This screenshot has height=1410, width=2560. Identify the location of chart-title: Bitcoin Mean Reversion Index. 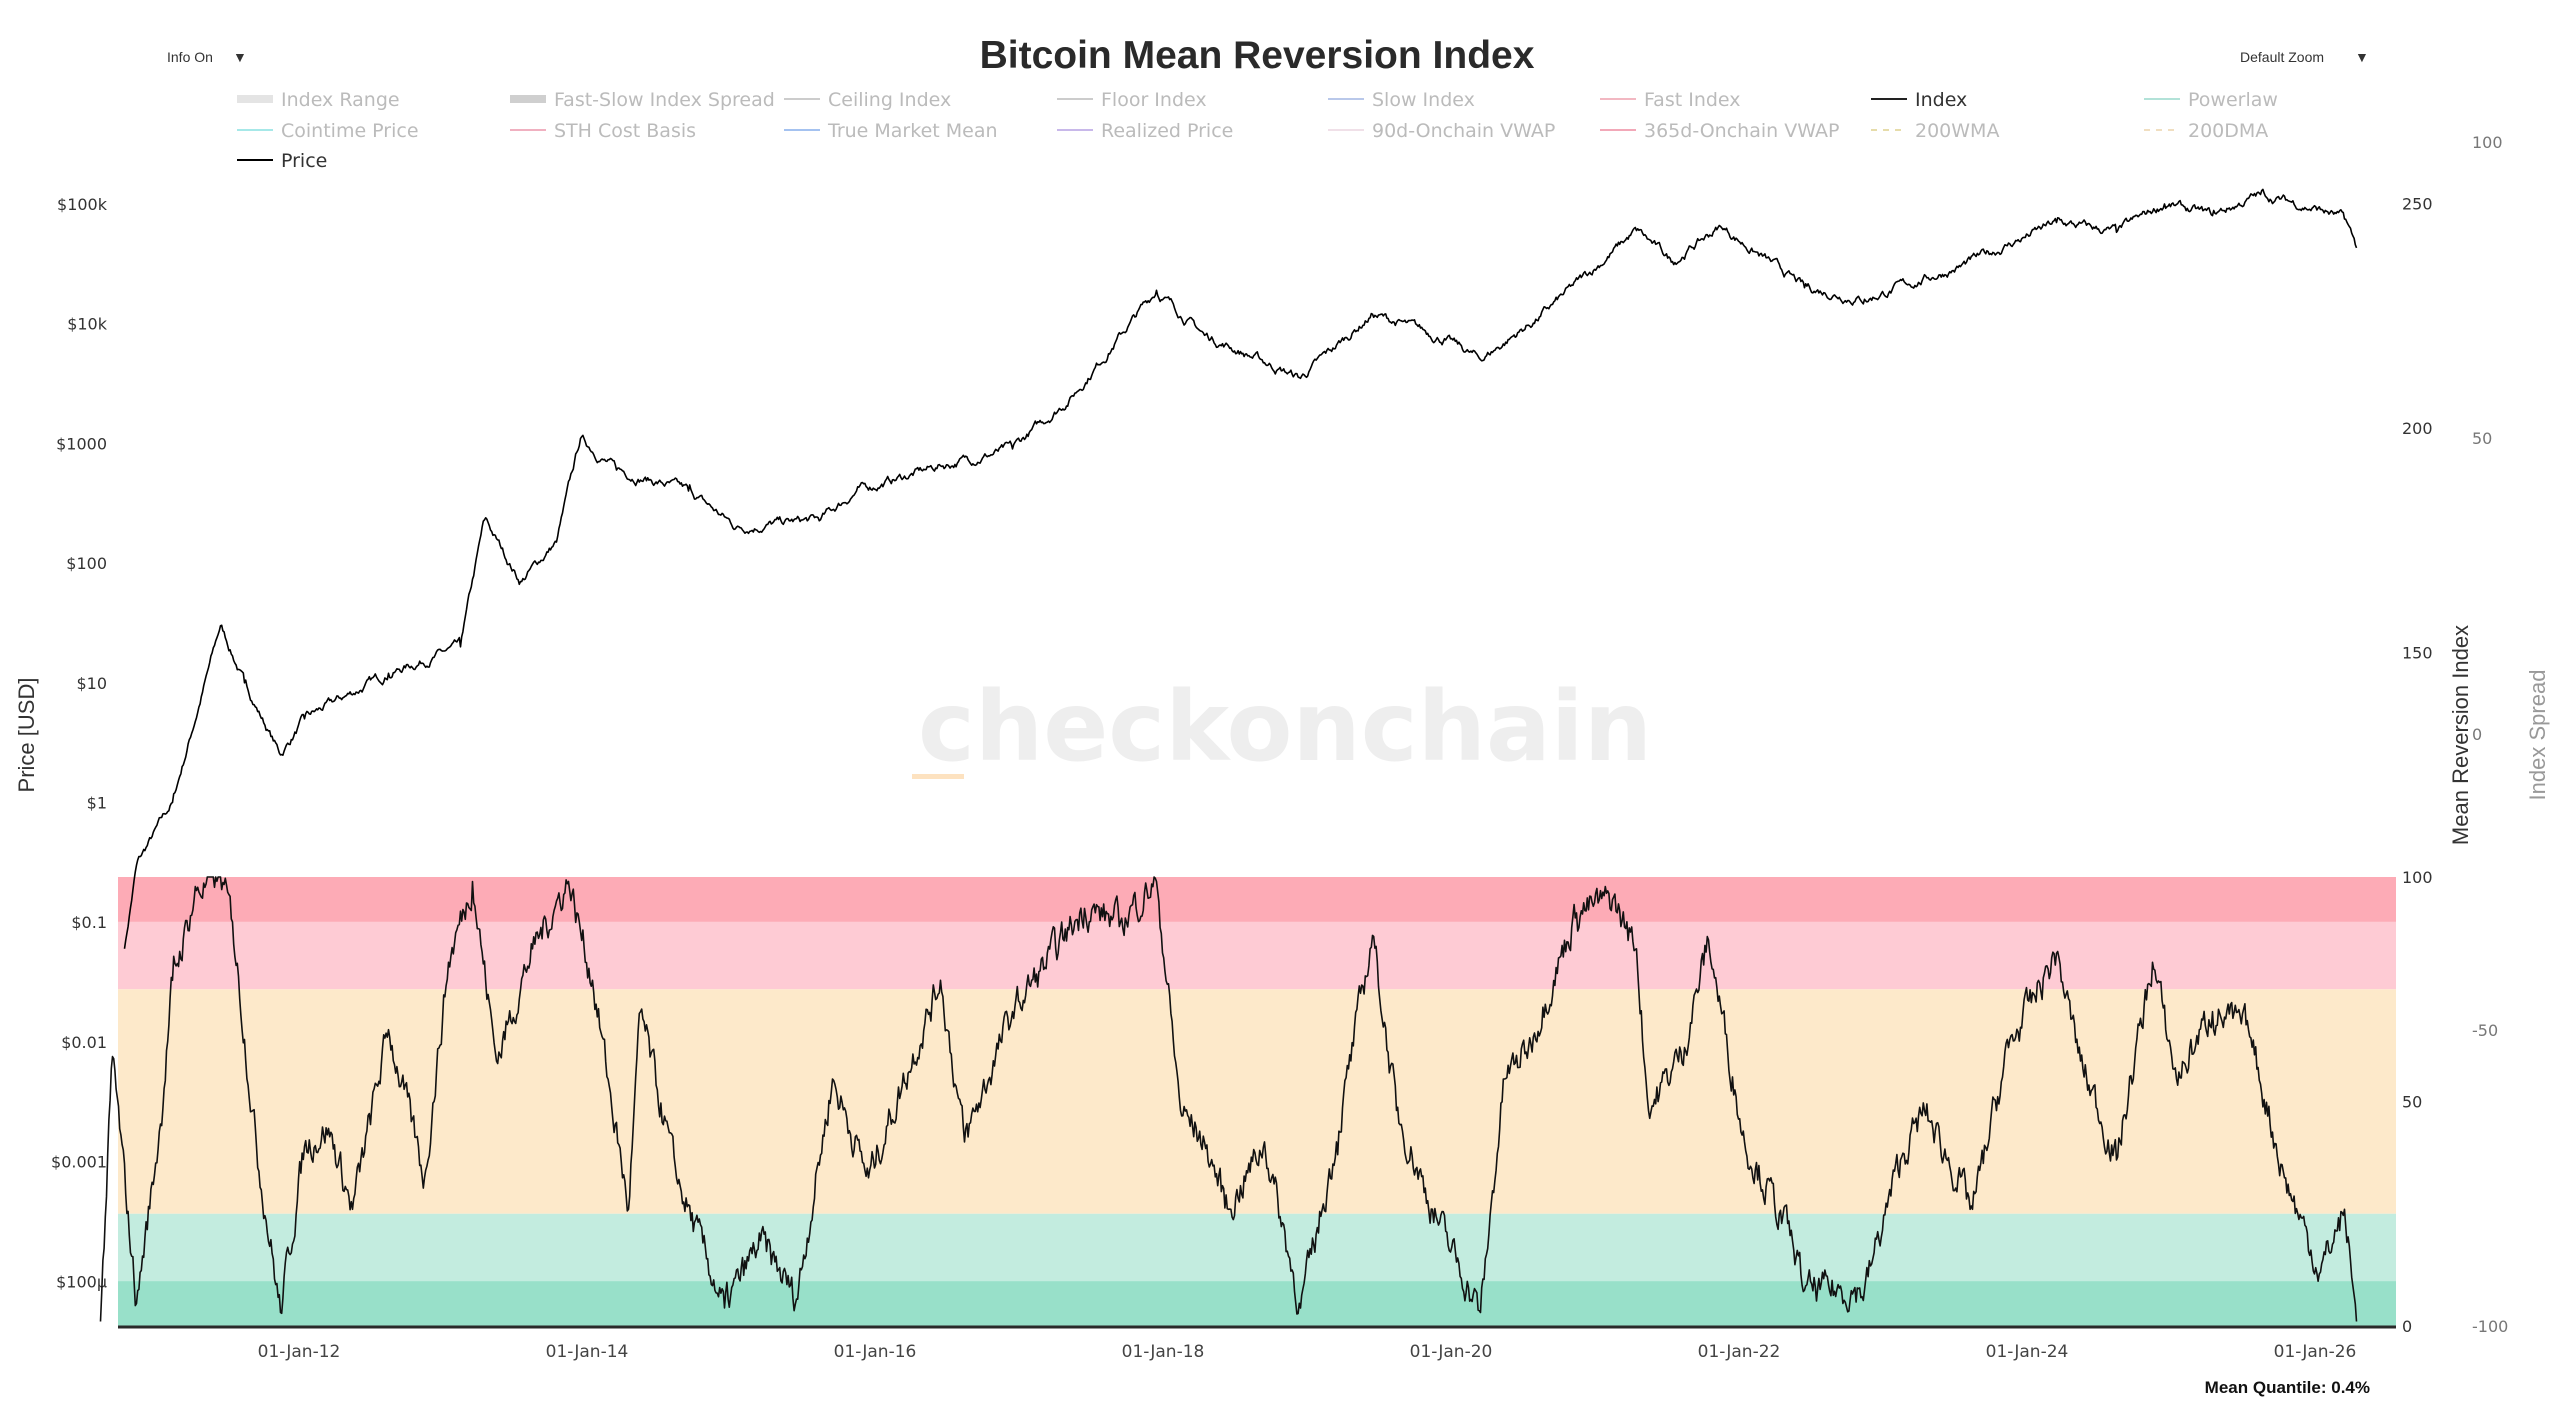
(1257, 55).